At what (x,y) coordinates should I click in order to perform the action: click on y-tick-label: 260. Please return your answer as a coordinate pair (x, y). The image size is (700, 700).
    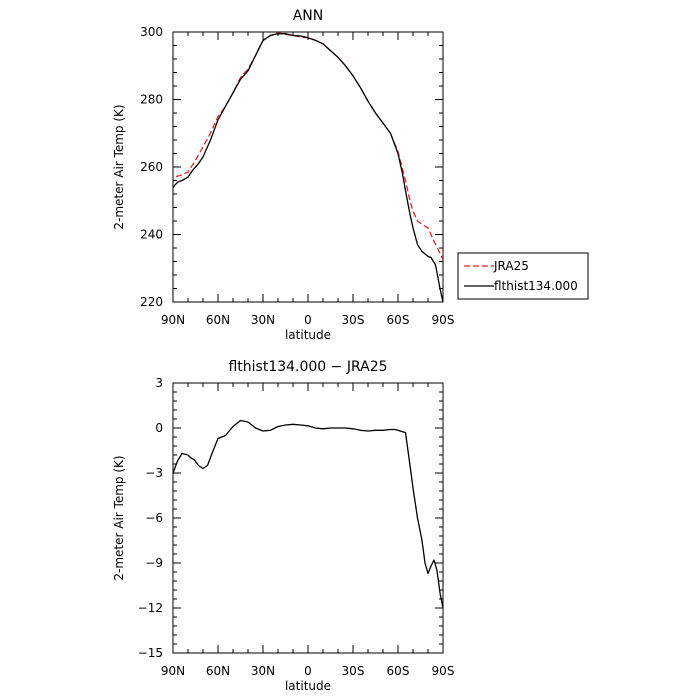
    Looking at the image, I should click on (151, 167).